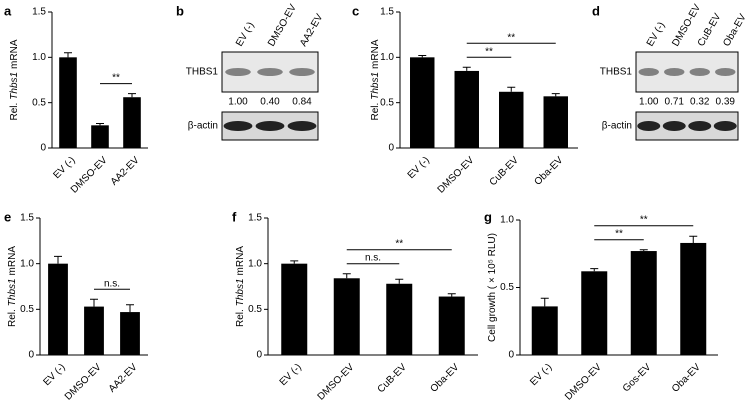 The height and width of the screenshot is (402, 751). What do you see at coordinates (123, 378) in the screenshot?
I see `x-tick-label: AA2-EV` at bounding box center [123, 378].